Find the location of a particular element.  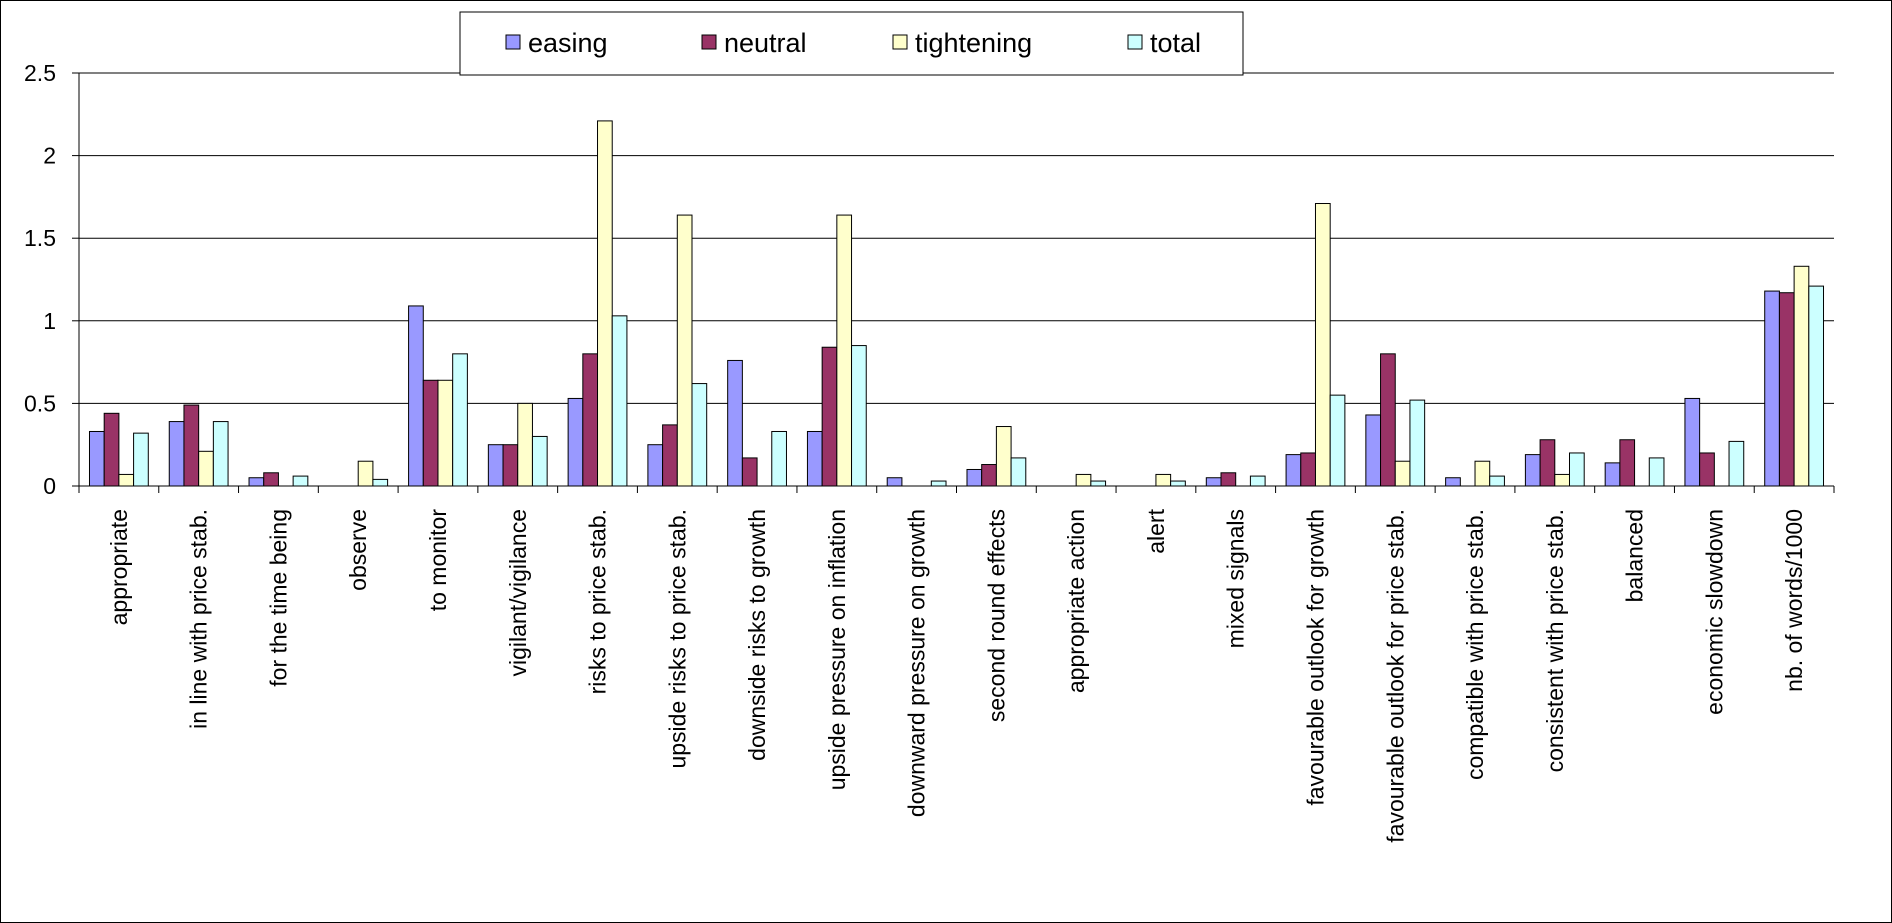

x-tick-label: in line with price stab. is located at coordinates (199, 619).